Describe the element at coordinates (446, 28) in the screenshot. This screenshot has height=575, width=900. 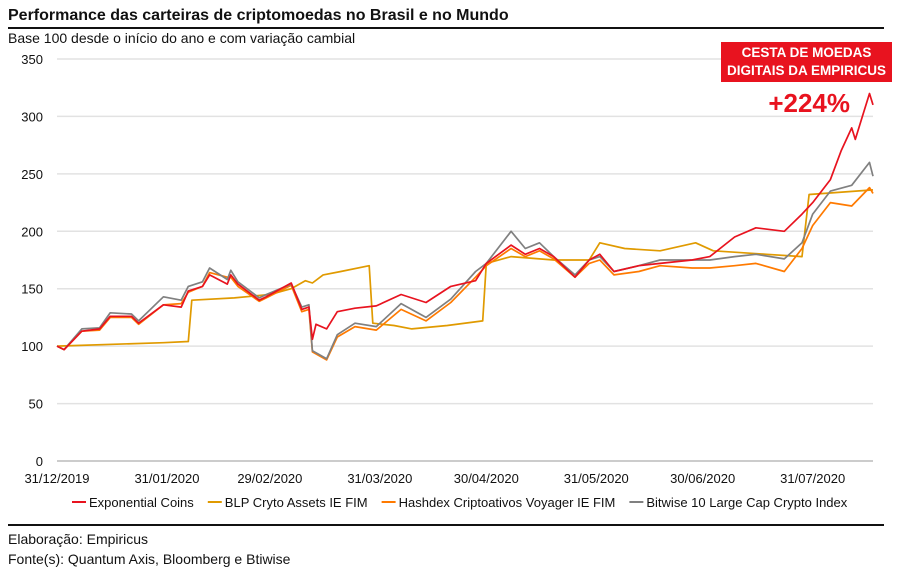
I see `title-rule` at that location.